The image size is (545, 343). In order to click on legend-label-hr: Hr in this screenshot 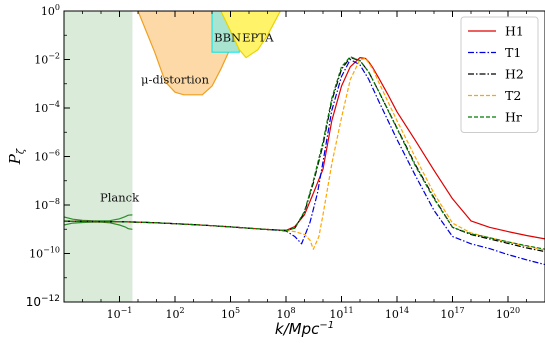, I will do `click(513, 117)`.